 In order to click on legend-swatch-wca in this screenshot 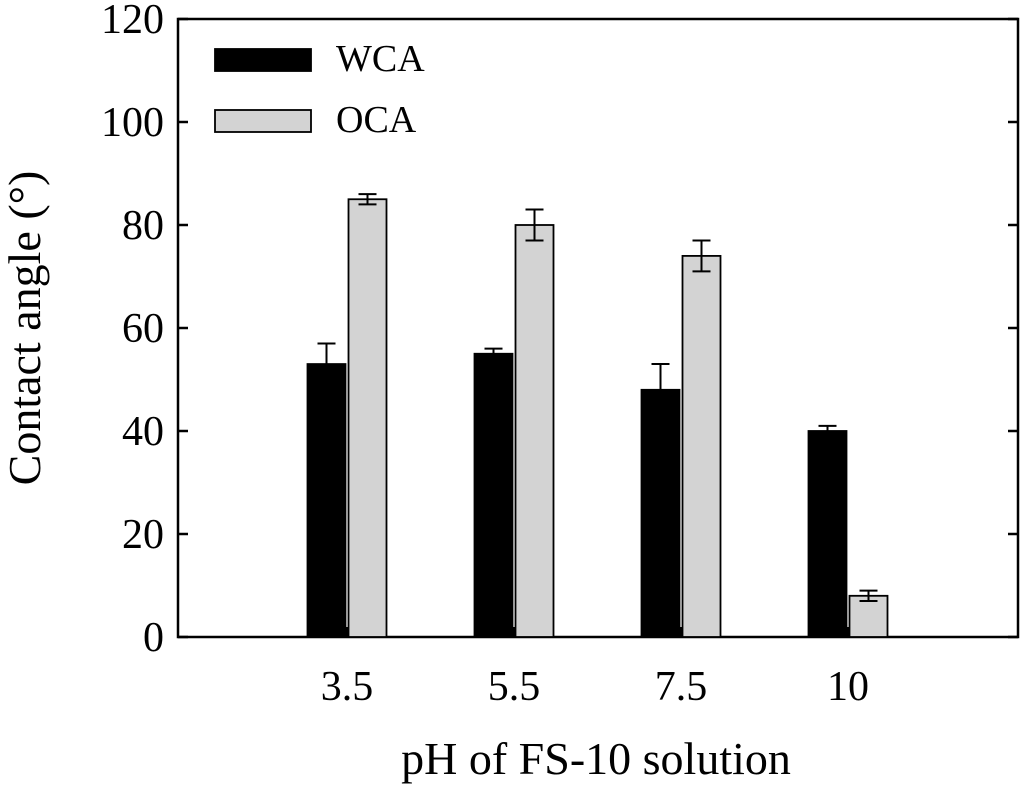, I will do `click(263, 60)`.